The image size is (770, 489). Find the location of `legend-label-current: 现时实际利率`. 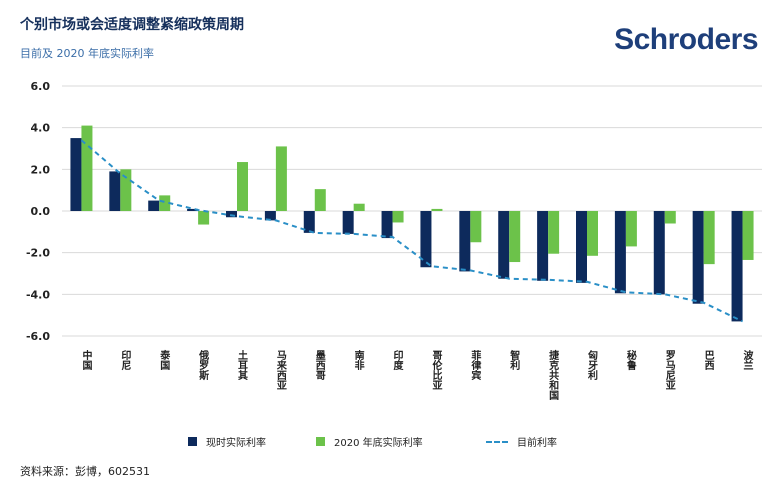

legend-label-current: 现时实际利率 is located at coordinates (236, 443).